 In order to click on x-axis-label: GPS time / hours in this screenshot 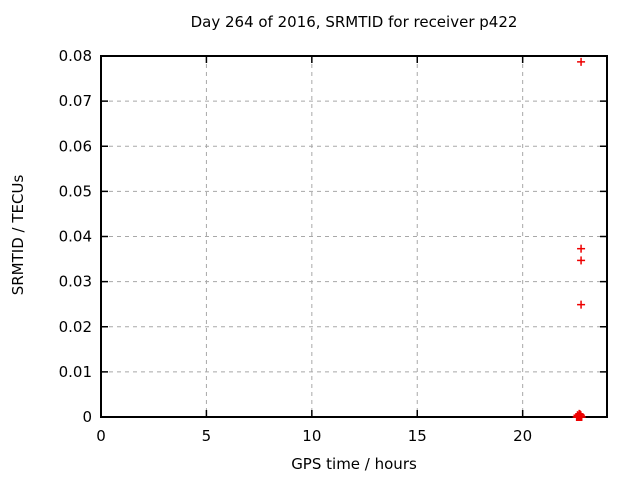, I will do `click(354, 464)`.